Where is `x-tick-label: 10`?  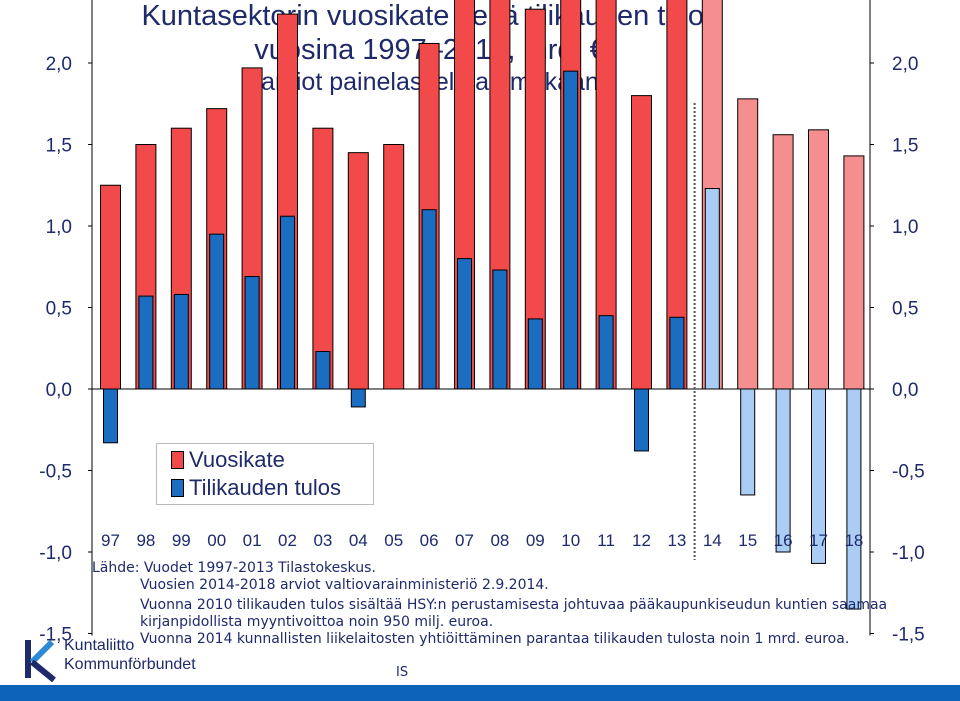 x-tick-label: 10 is located at coordinates (570, 540).